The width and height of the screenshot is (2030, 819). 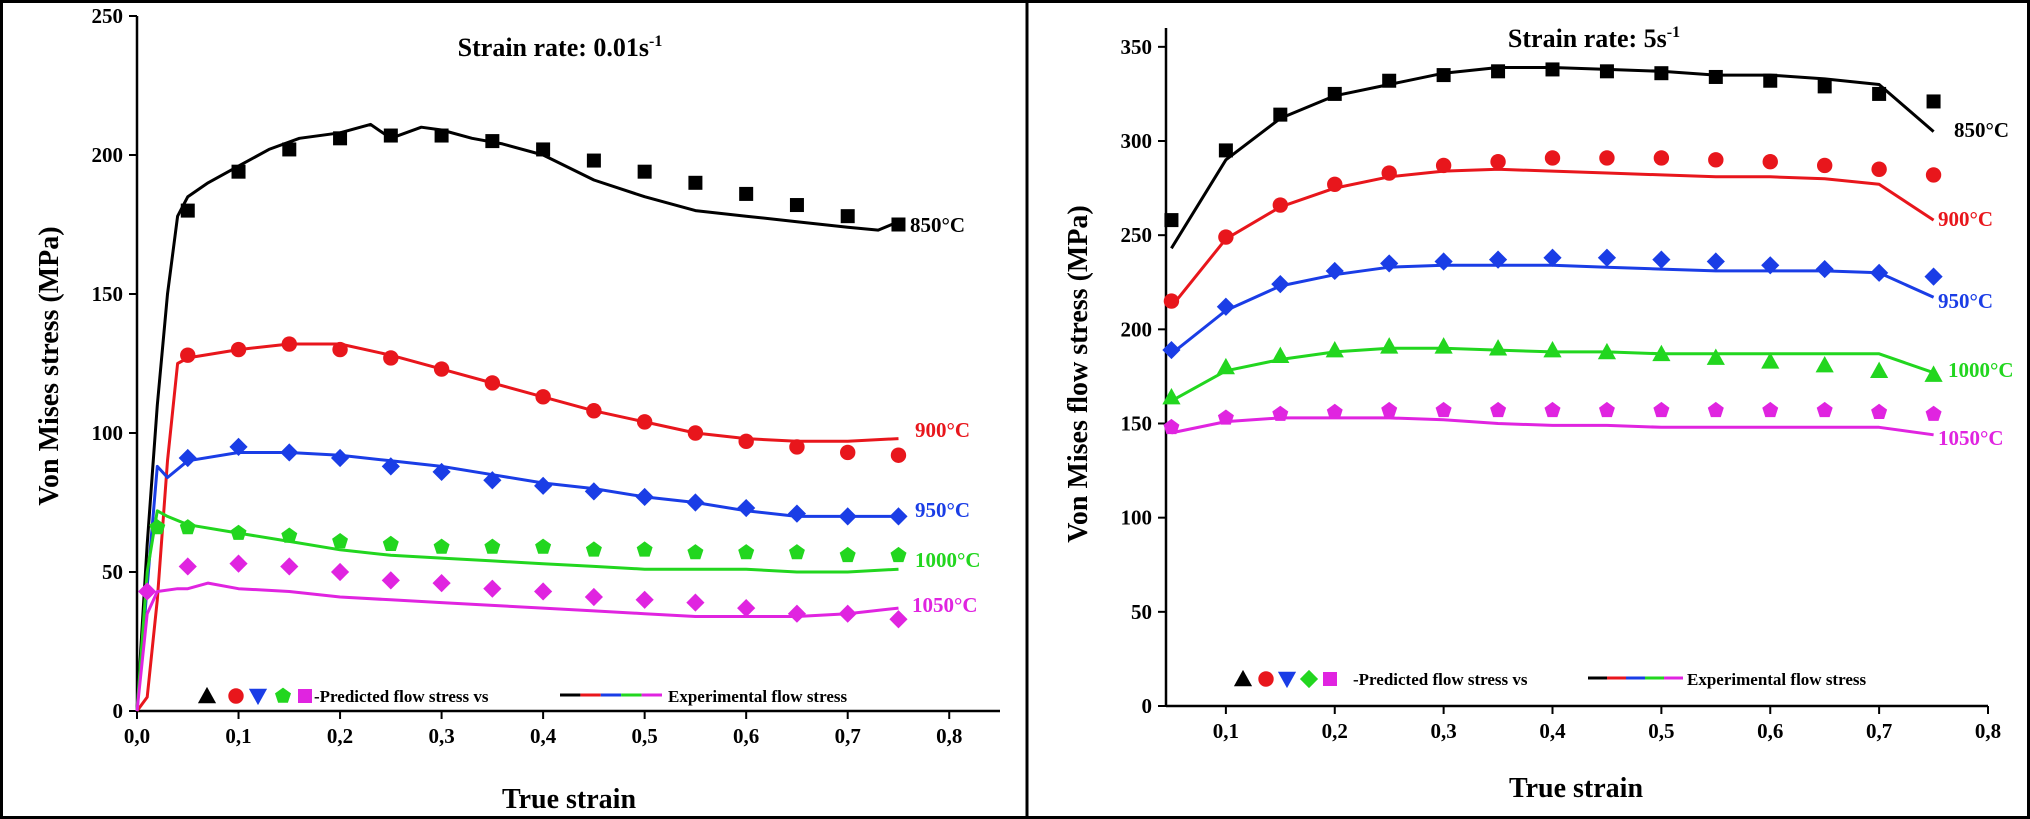 I want to click on series-950°C: 950°C, so click(x=552, y=574).